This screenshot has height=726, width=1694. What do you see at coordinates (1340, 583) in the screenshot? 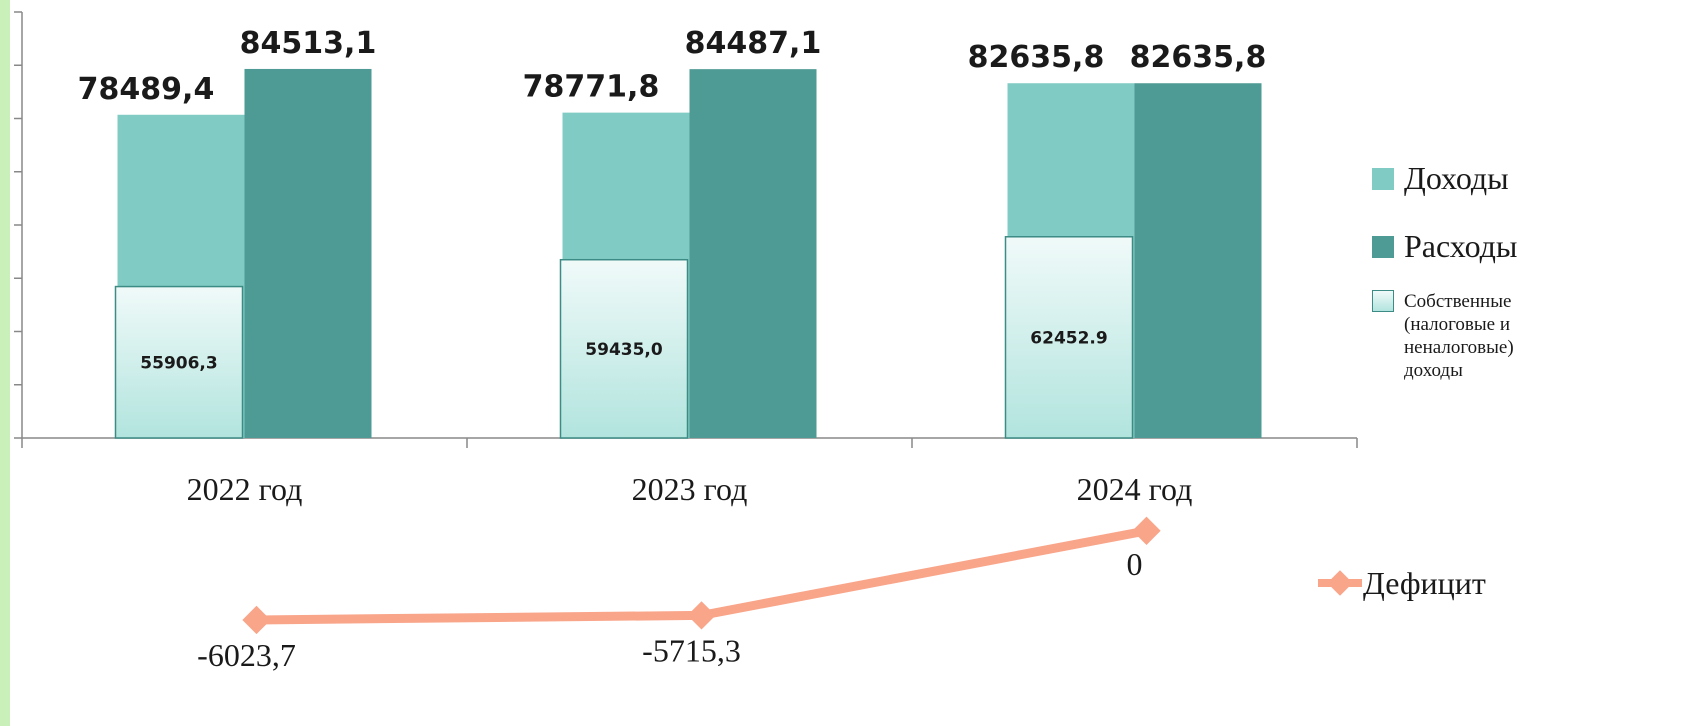
I see `legend-marker` at bounding box center [1340, 583].